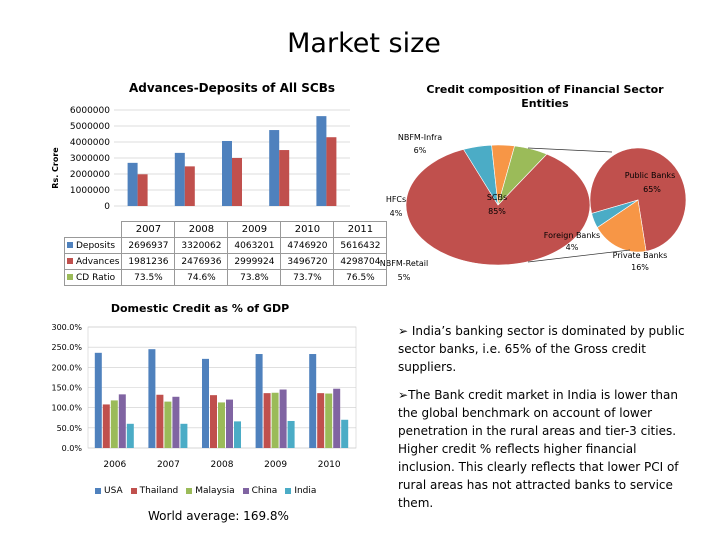  What do you see at coordinates (615, 213) in the screenshot?
I see `sub-pie-slice-foreign-banks` at bounding box center [615, 213].